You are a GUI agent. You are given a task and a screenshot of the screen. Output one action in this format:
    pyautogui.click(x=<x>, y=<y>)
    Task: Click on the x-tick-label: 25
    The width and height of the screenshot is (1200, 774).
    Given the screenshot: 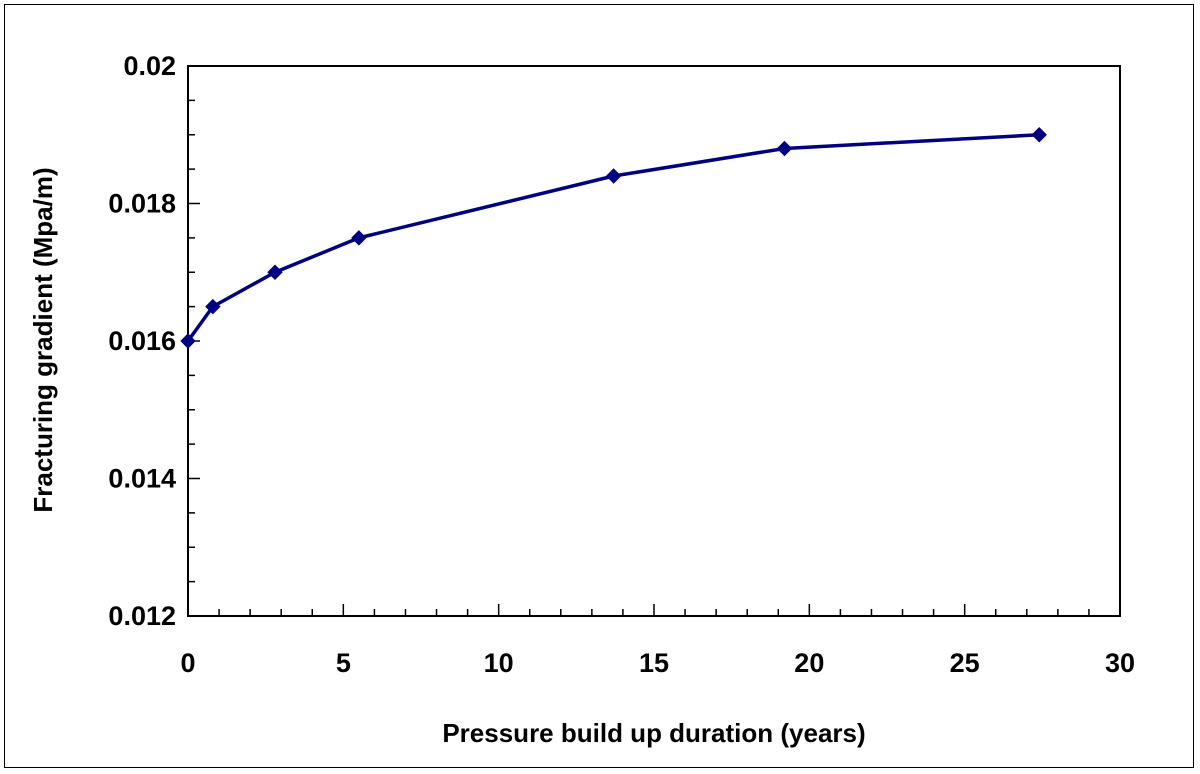 What is the action you would take?
    pyautogui.click(x=965, y=663)
    